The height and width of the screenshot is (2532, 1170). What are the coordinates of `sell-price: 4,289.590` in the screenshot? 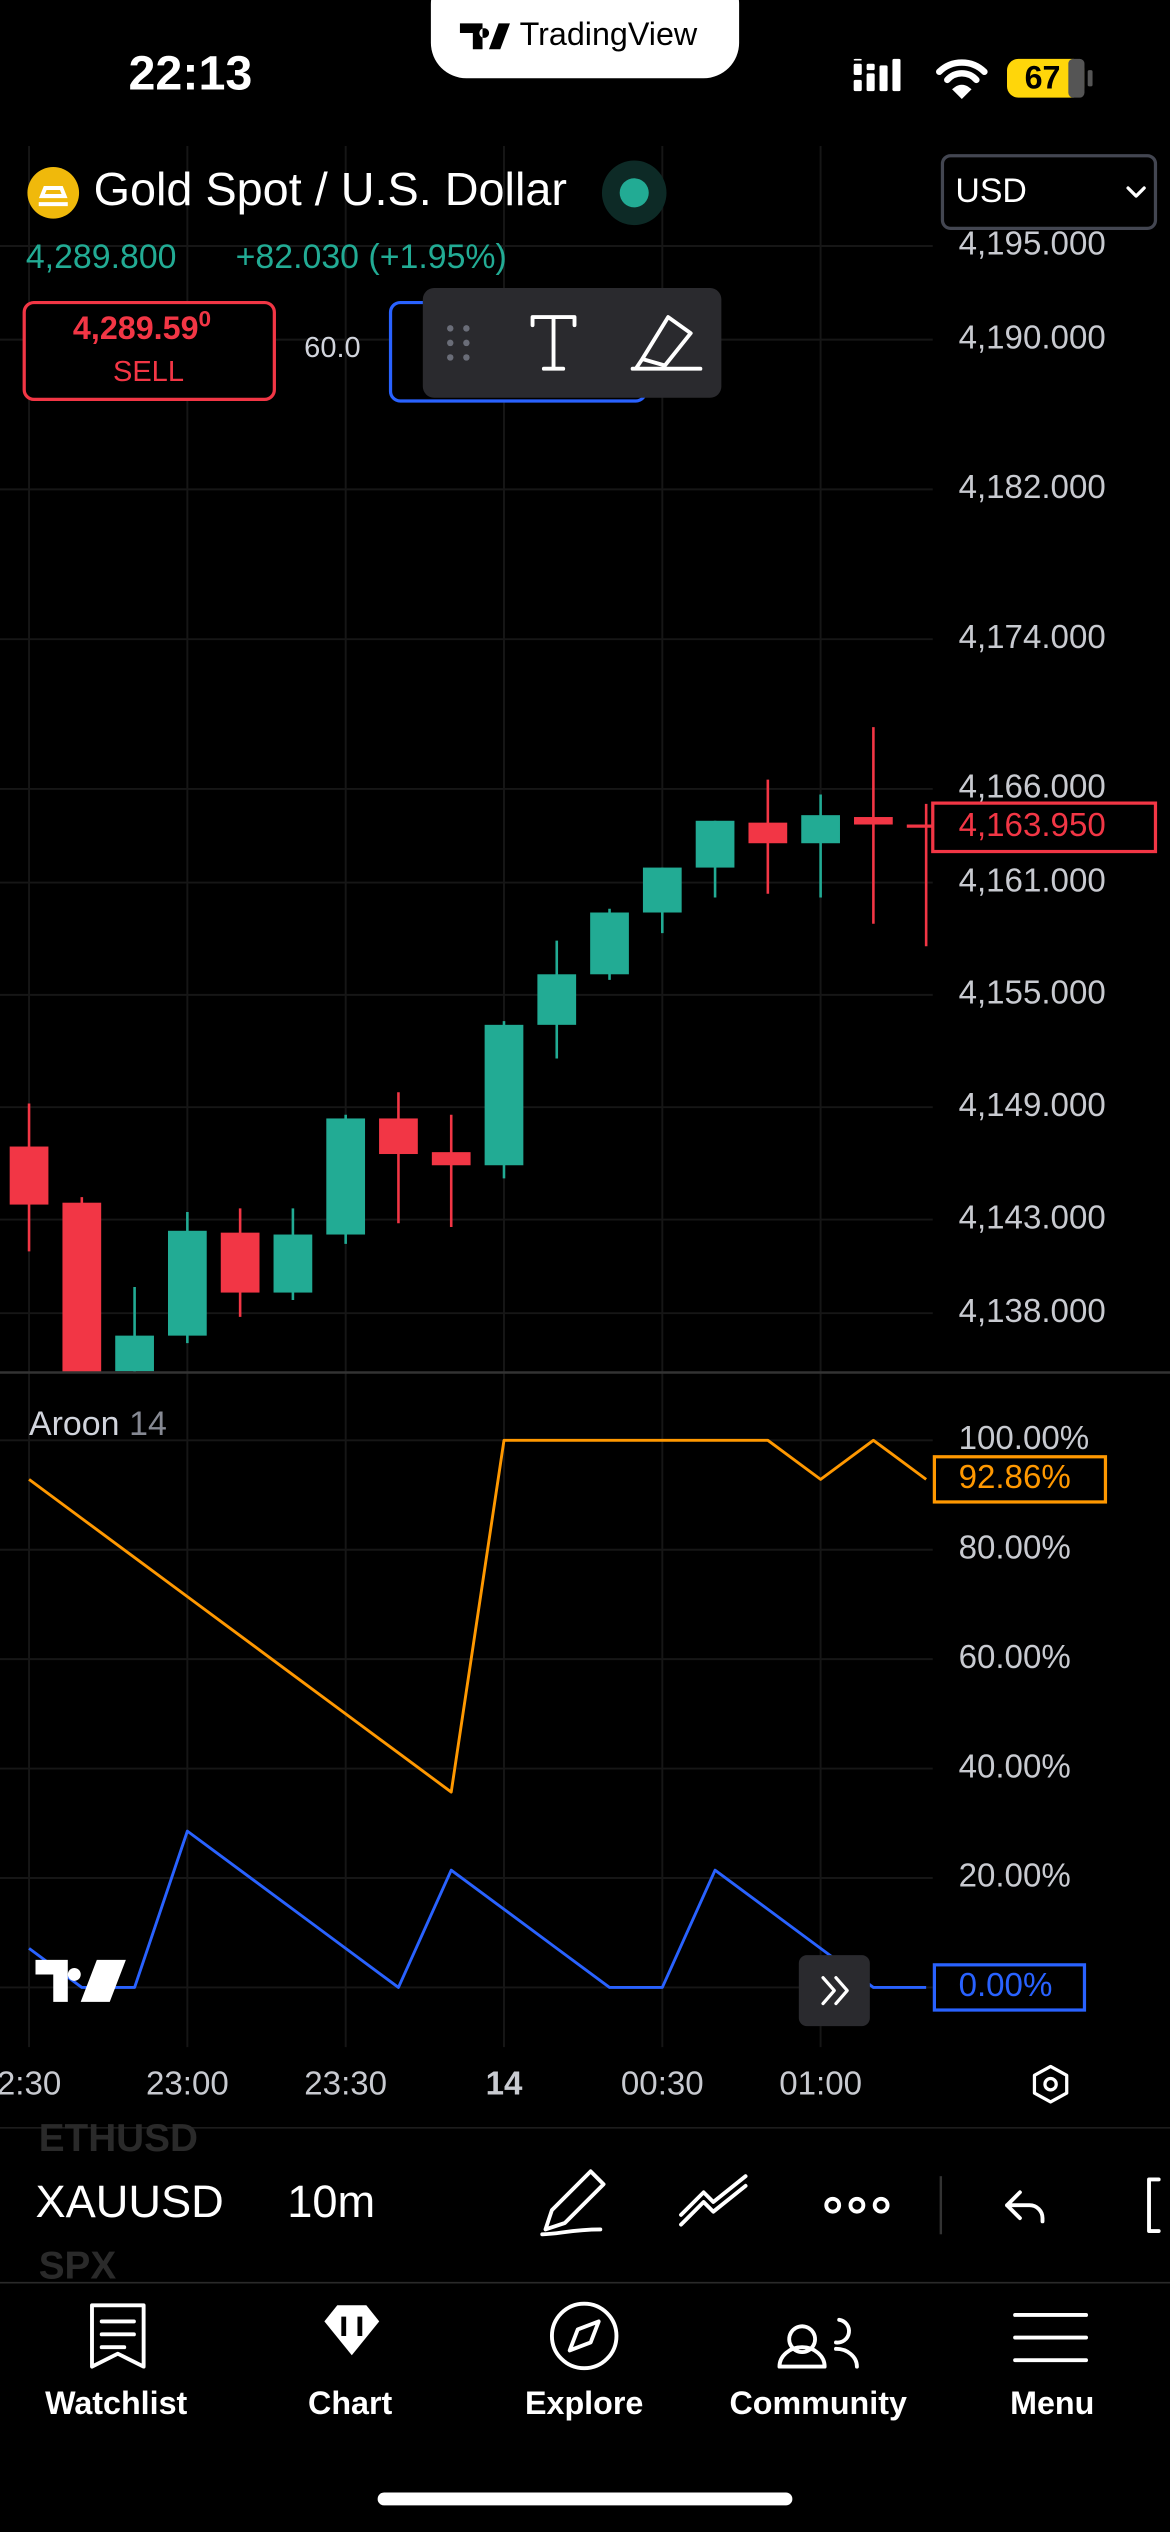 It's located at (142, 325).